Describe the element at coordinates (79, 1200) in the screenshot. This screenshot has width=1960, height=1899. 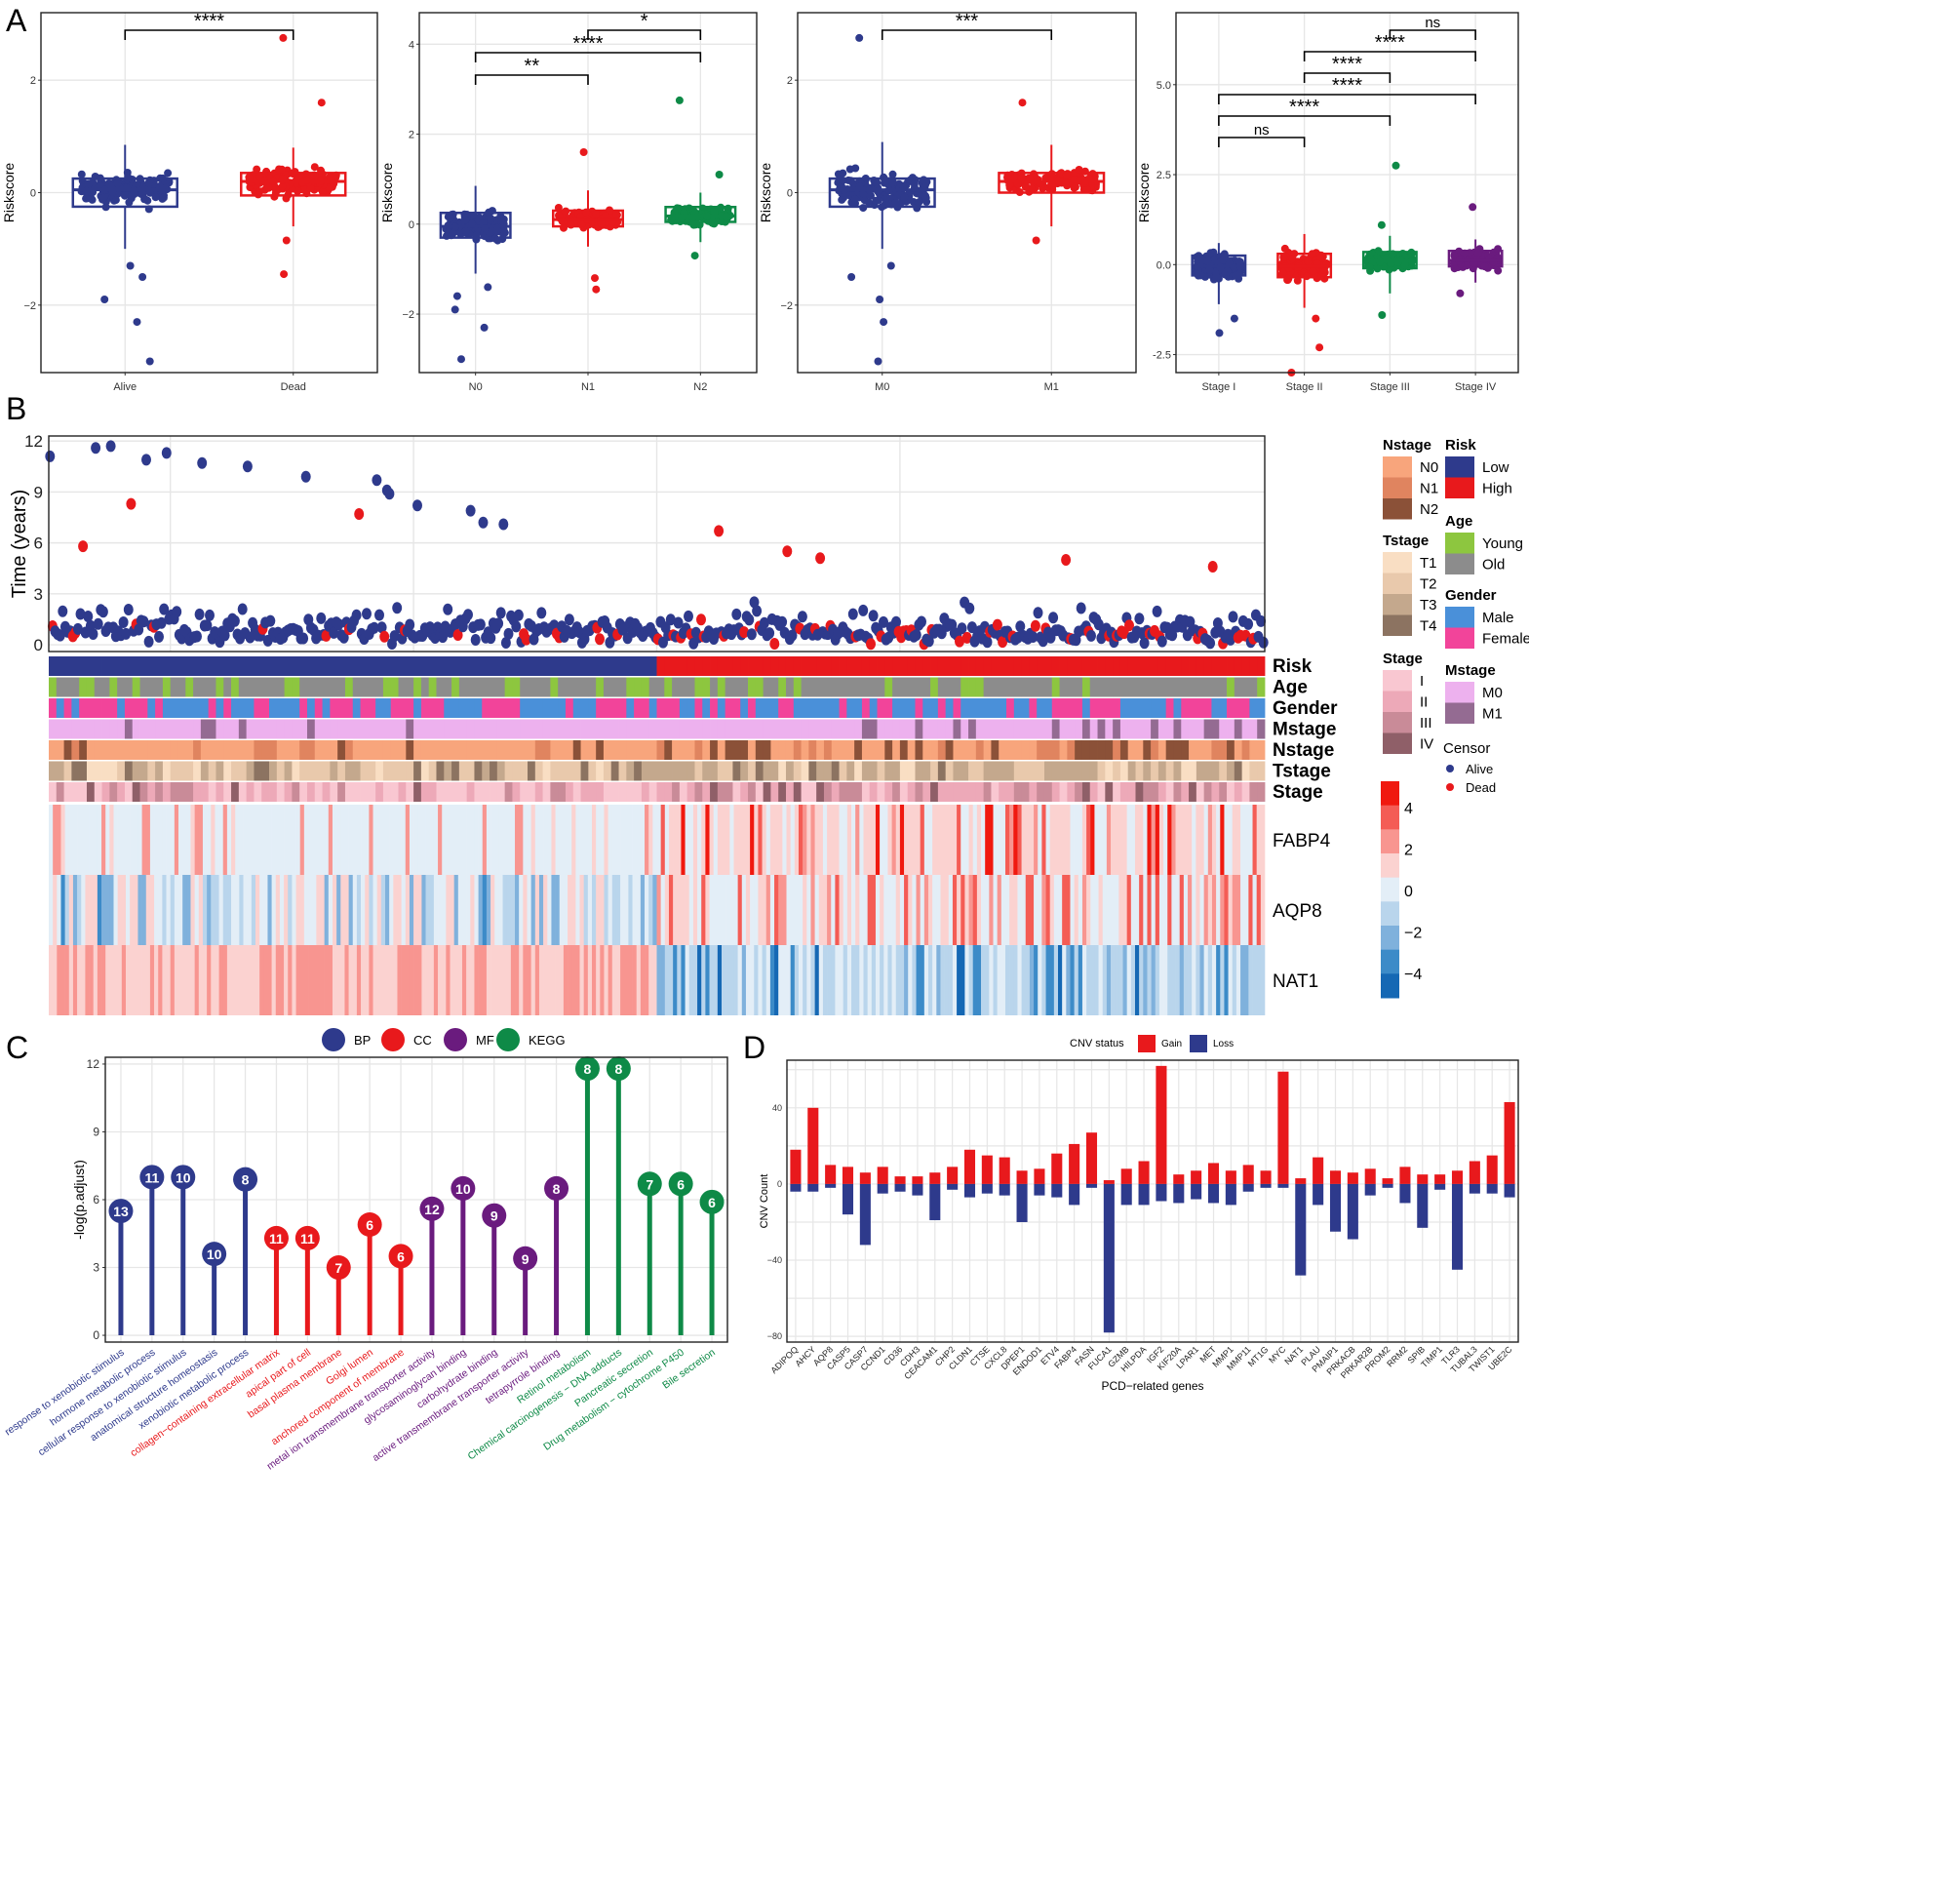
I see `y-axis-label: -log(p.adjust)` at that location.